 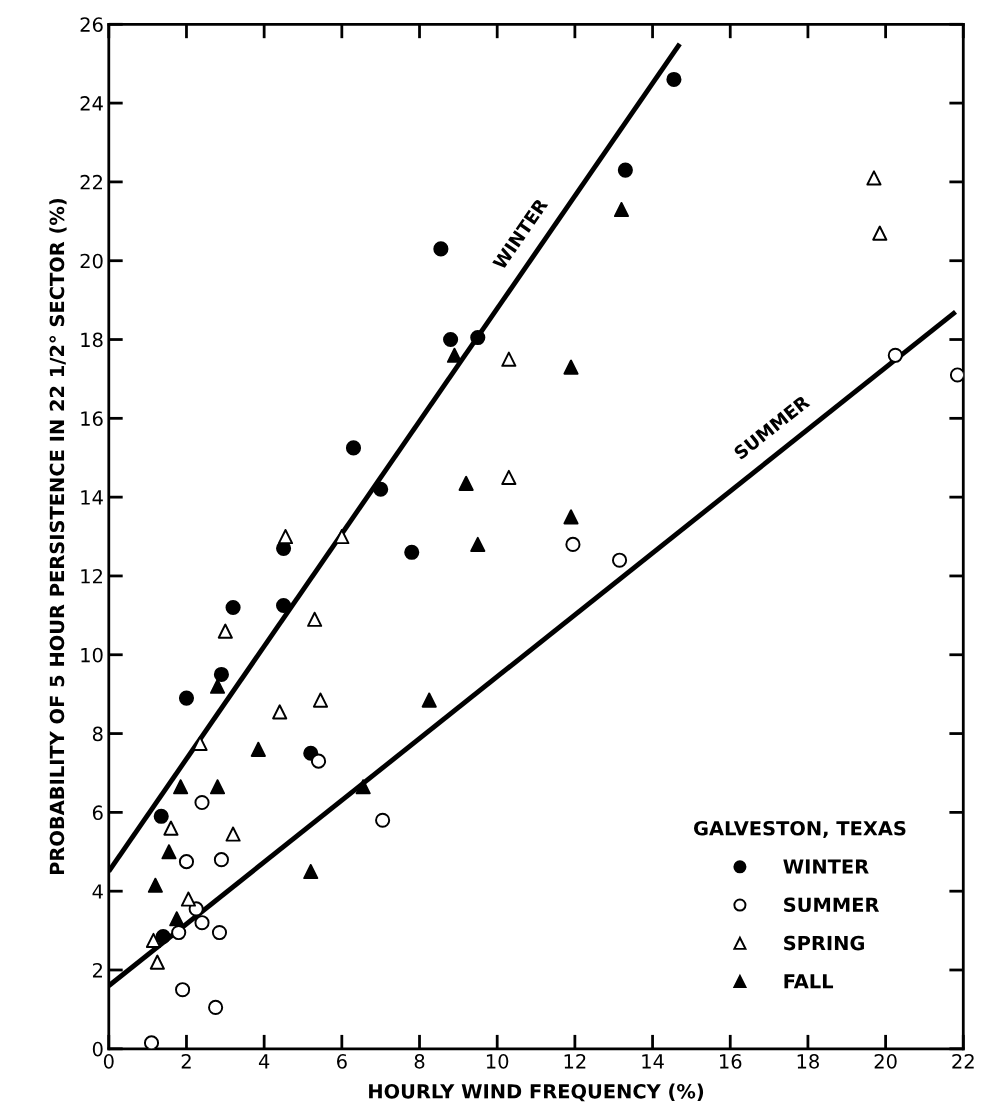 I want to click on x-tick-label: 18, so click(x=808, y=1061).